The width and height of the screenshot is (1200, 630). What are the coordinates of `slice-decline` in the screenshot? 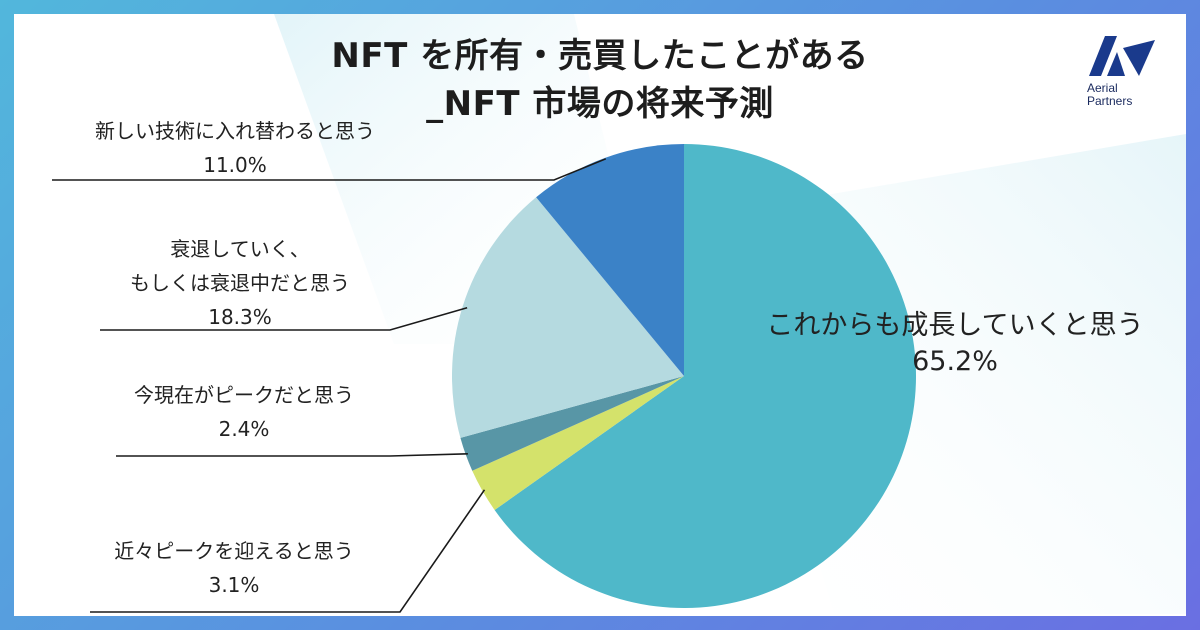 It's located at (567, 317).